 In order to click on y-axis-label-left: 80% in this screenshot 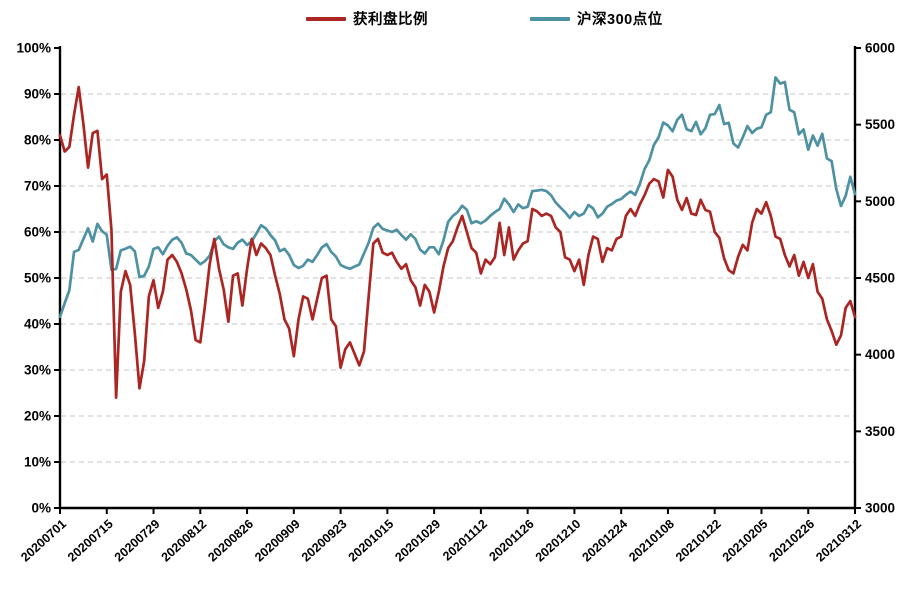, I will do `click(37, 140)`.